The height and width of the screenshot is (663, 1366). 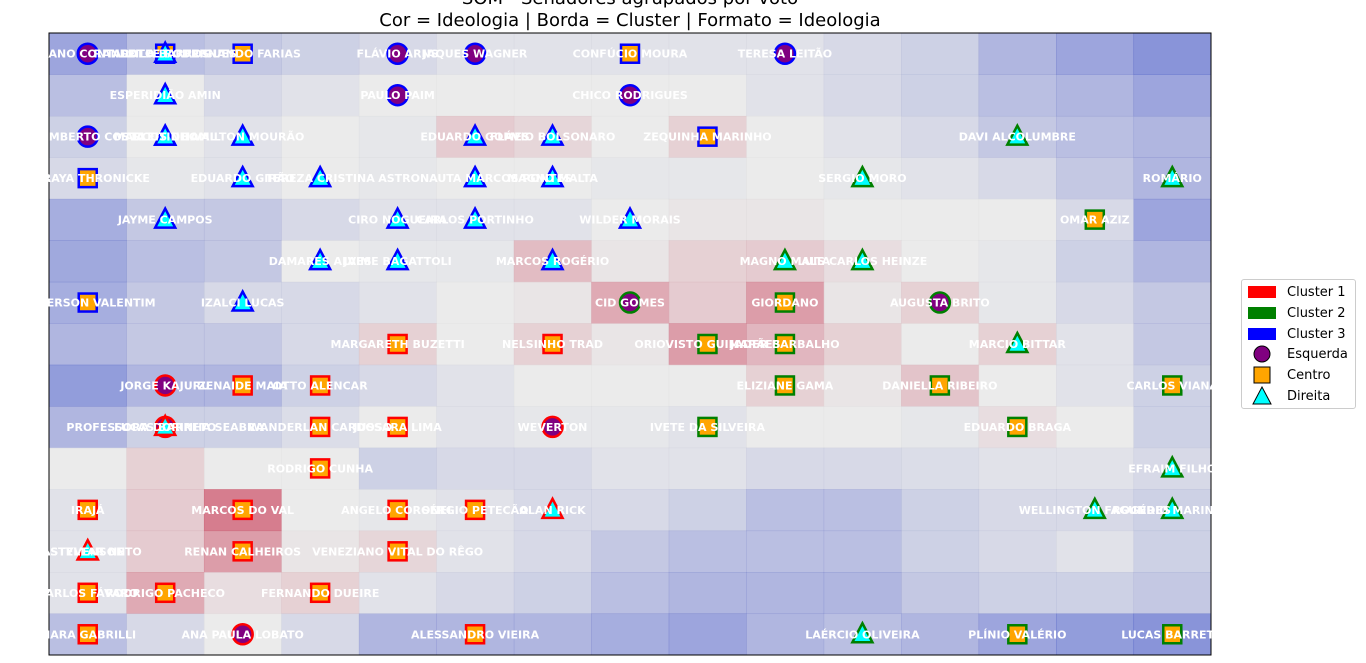 I want to click on senator-label: ALESSANDRO VIEIRA, so click(x=475, y=634).